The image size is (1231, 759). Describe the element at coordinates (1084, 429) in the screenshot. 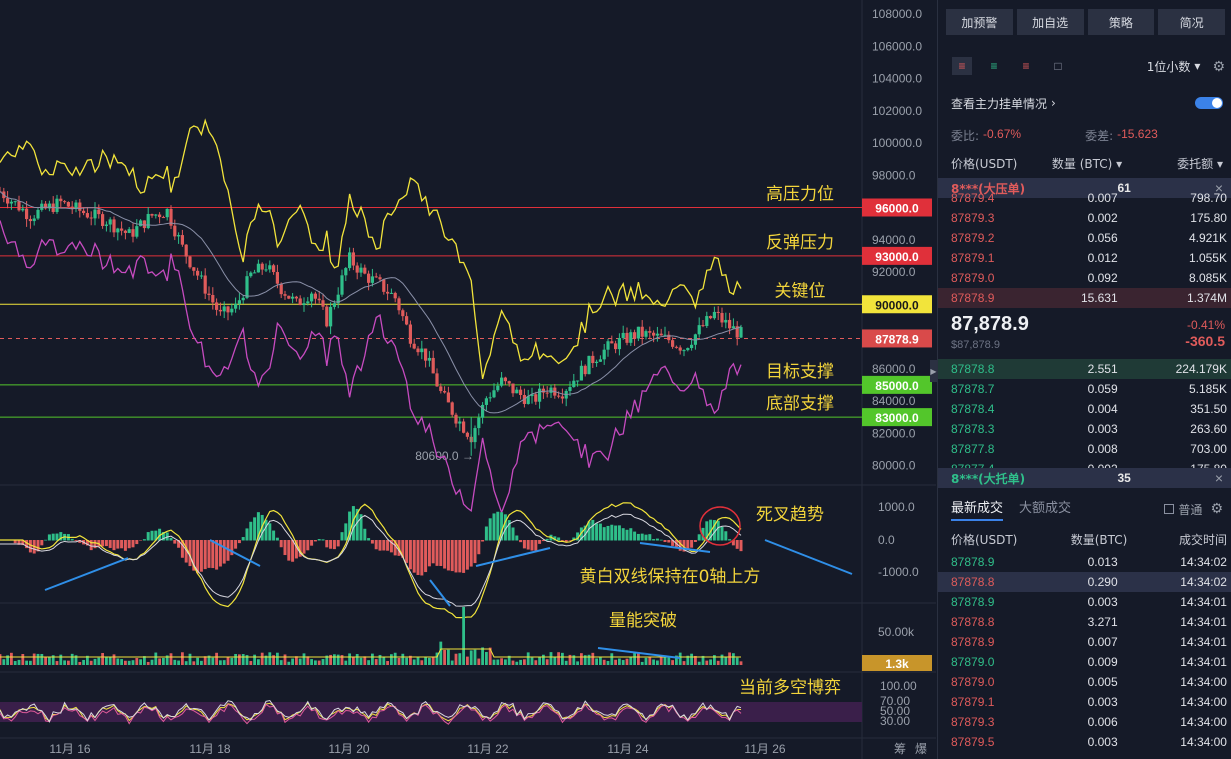

I see `bid-row: 87878.3 0.003 263.60` at that location.